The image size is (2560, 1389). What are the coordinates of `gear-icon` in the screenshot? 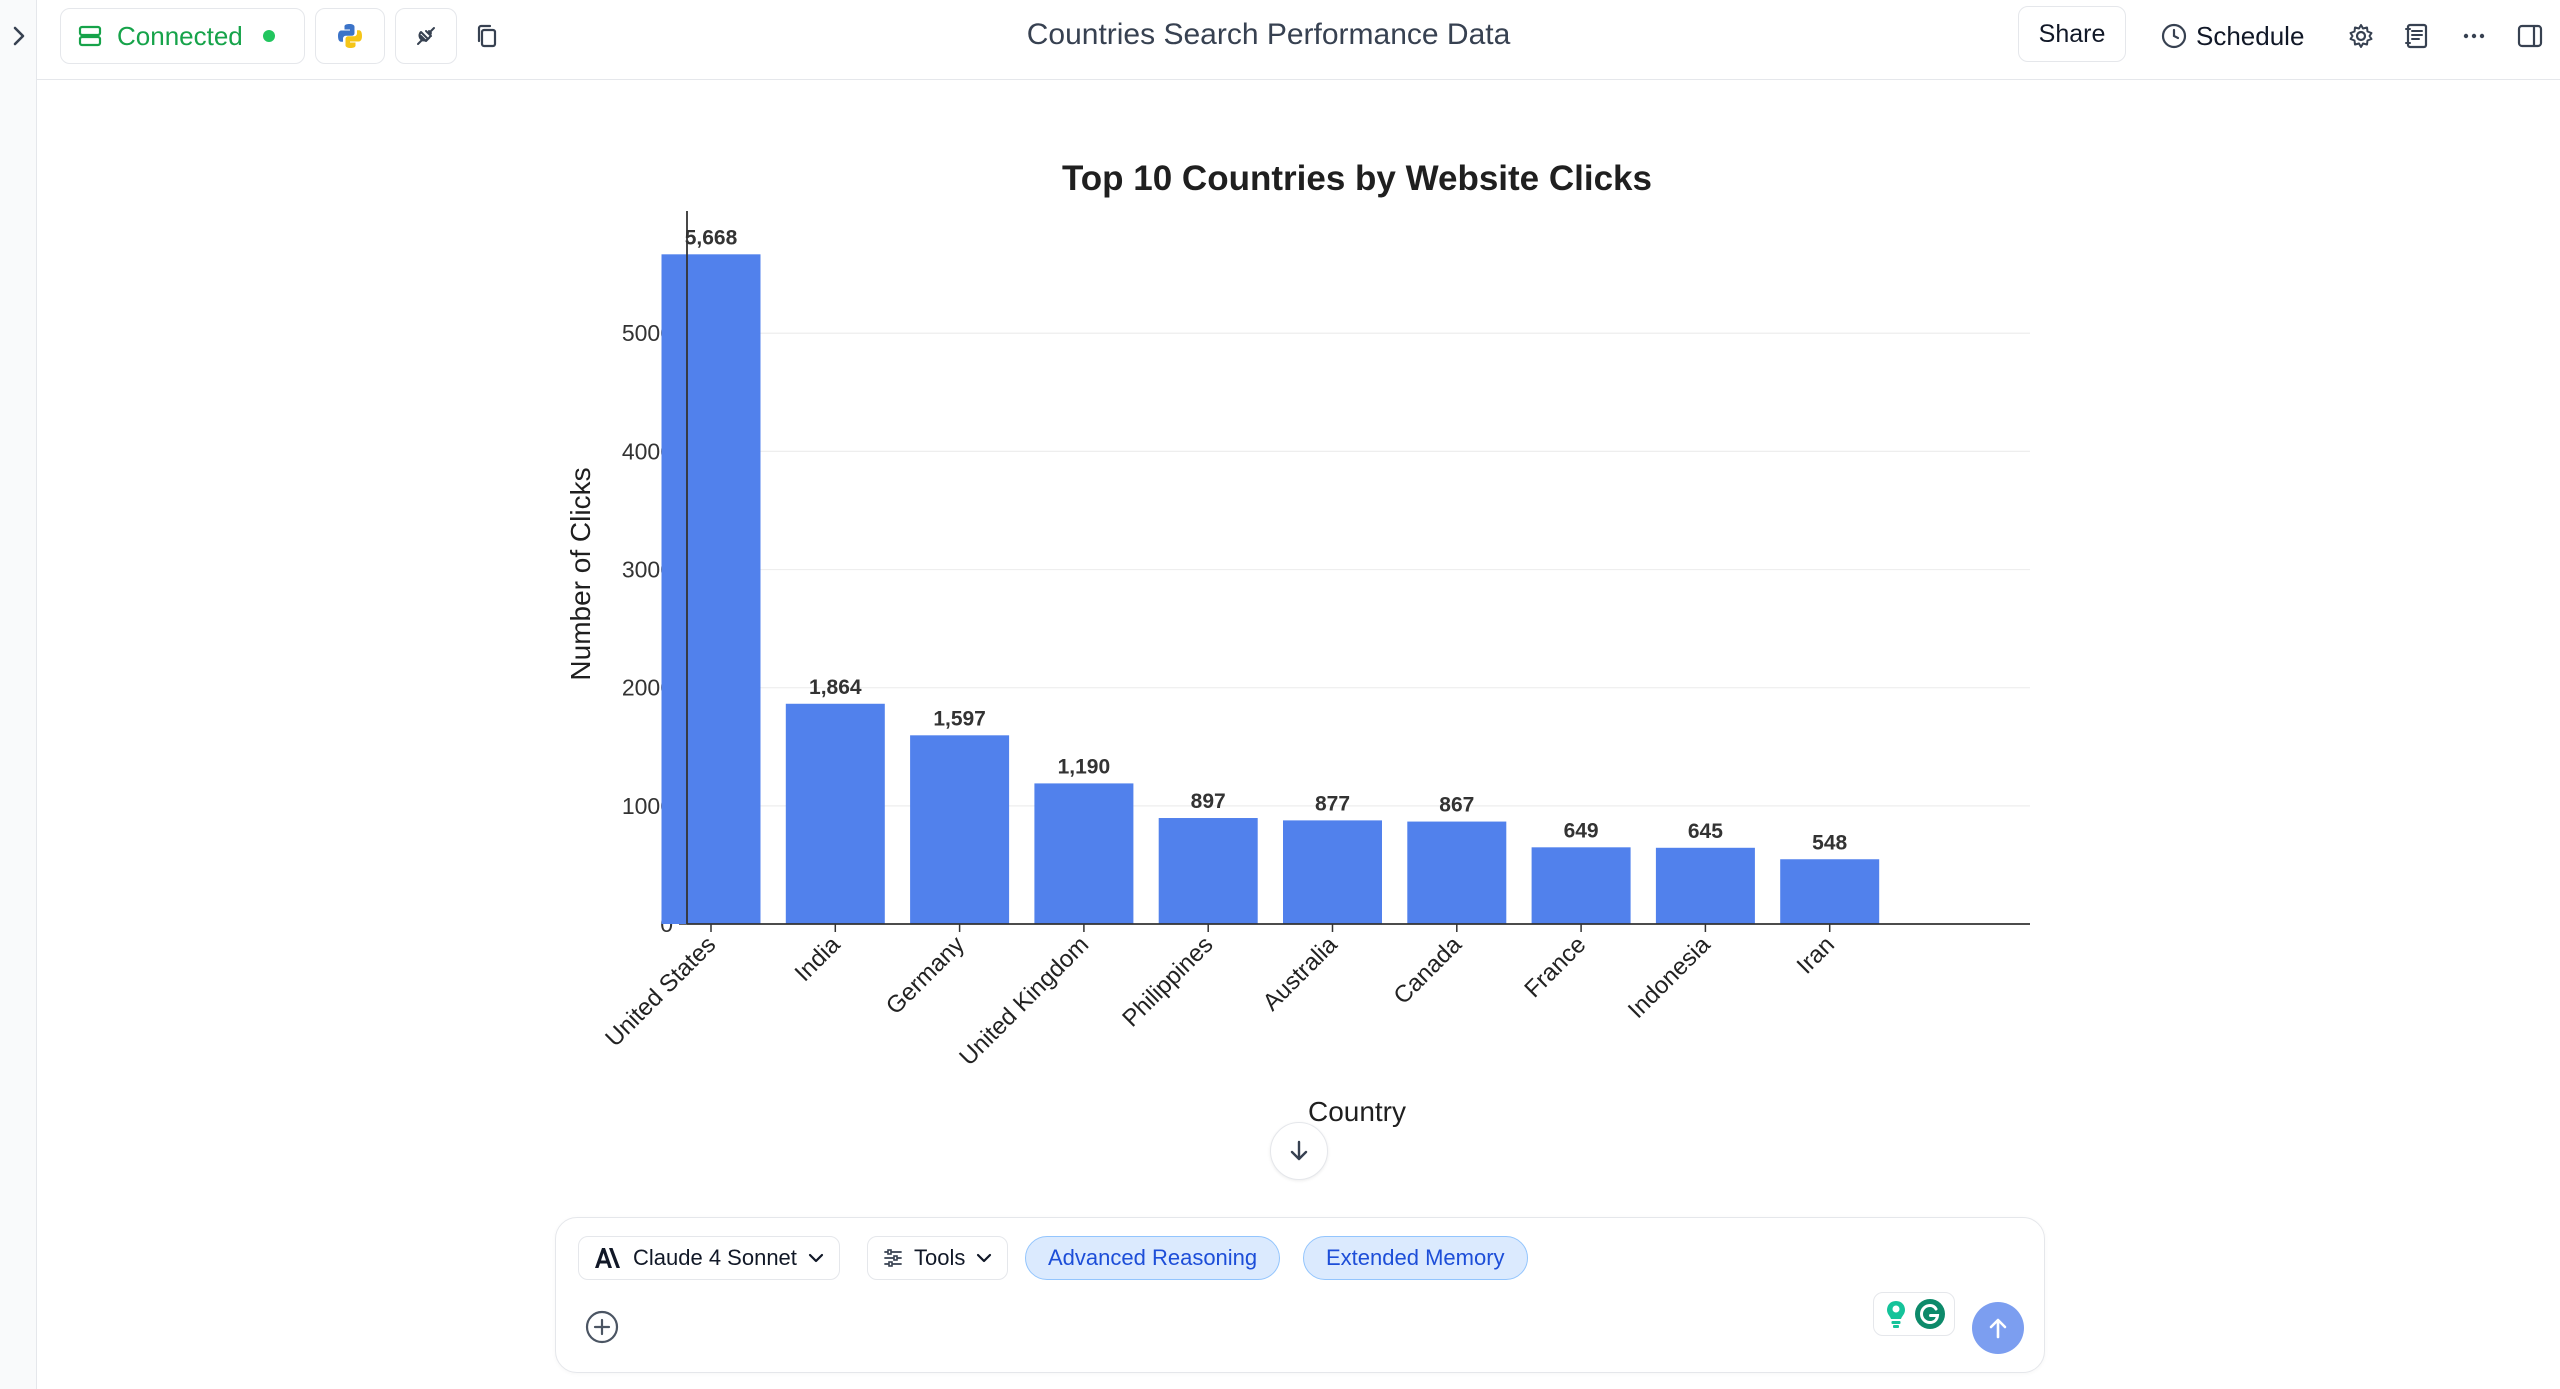 It's located at (2361, 36).